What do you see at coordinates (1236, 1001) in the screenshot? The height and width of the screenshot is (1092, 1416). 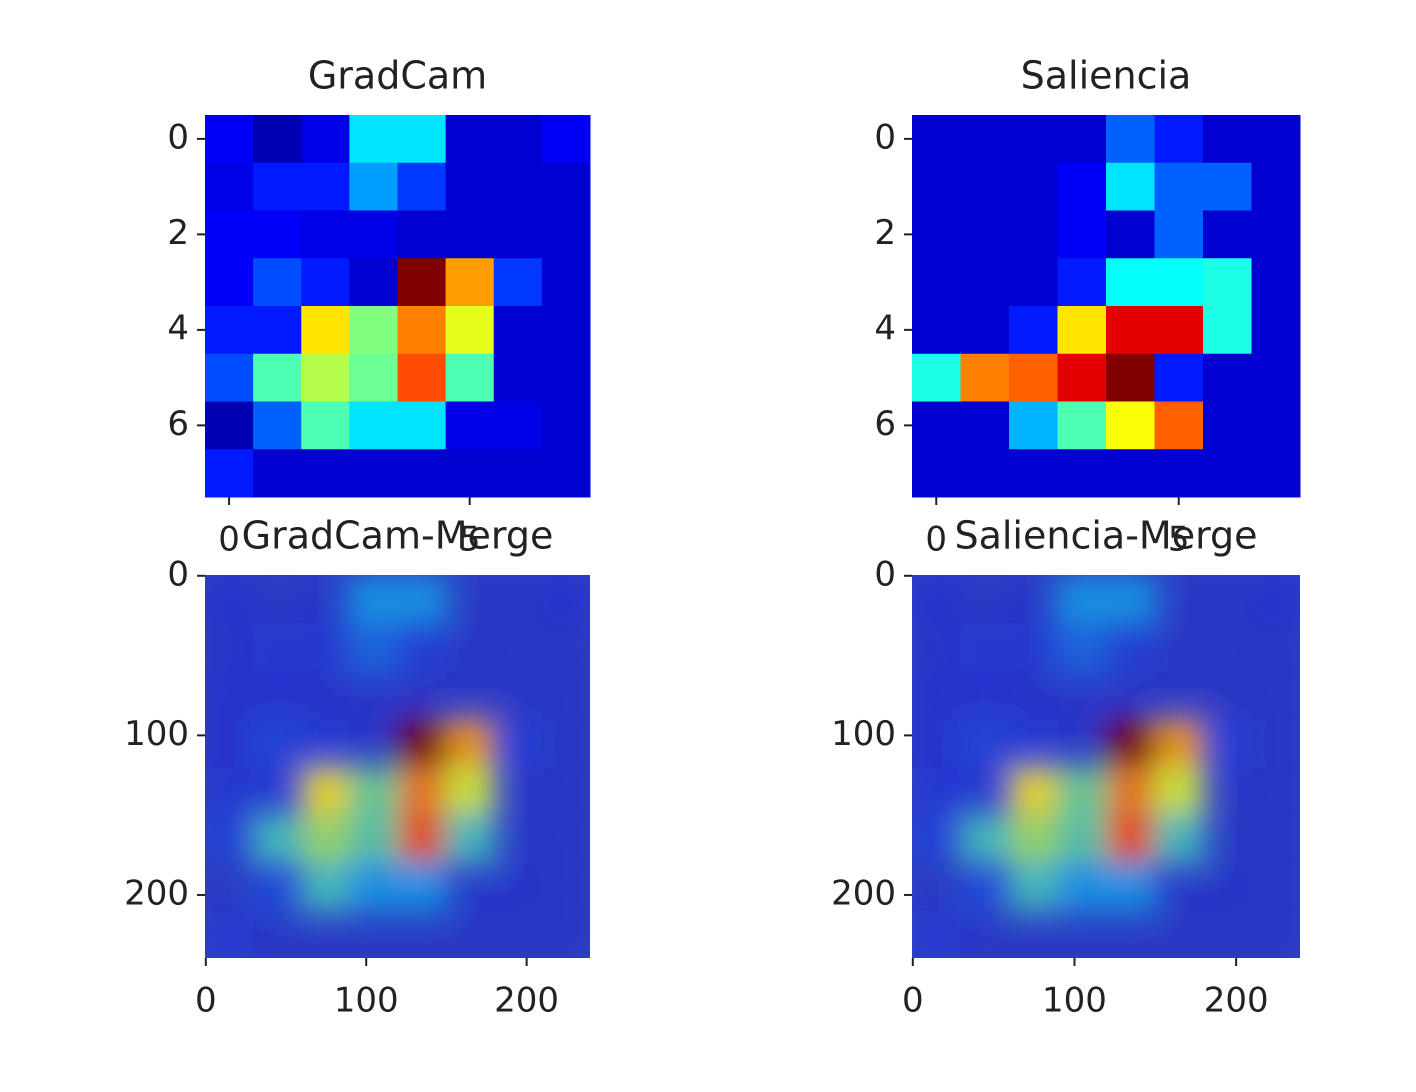 I see `x-tick-label: 200` at bounding box center [1236, 1001].